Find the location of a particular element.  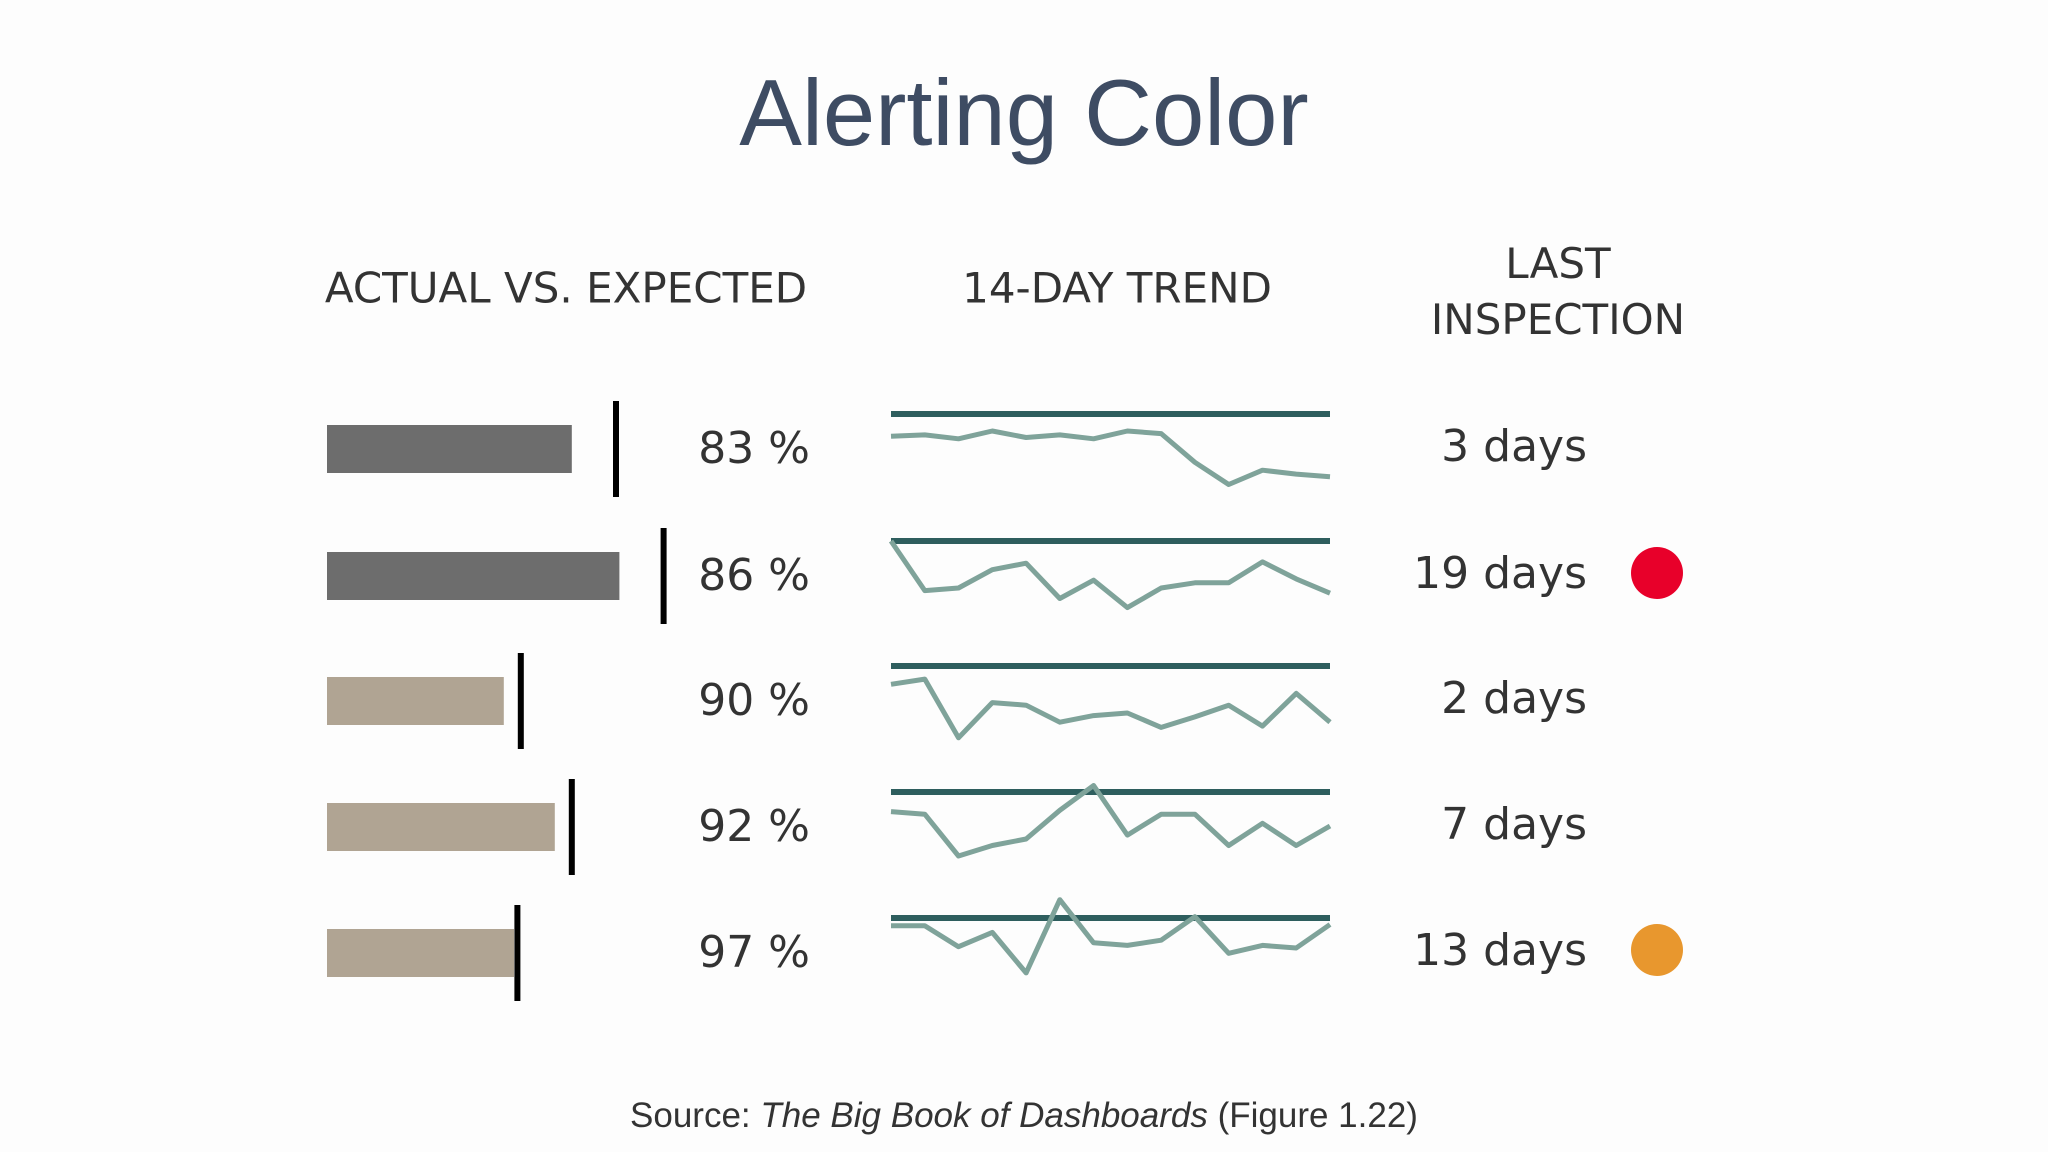

source-suffix: (Figure 1.22) is located at coordinates (1317, 1115).